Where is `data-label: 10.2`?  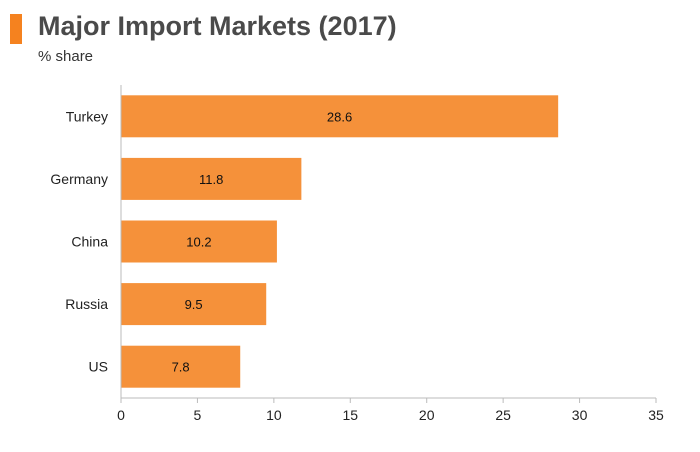
data-label: 10.2 is located at coordinates (198, 242).